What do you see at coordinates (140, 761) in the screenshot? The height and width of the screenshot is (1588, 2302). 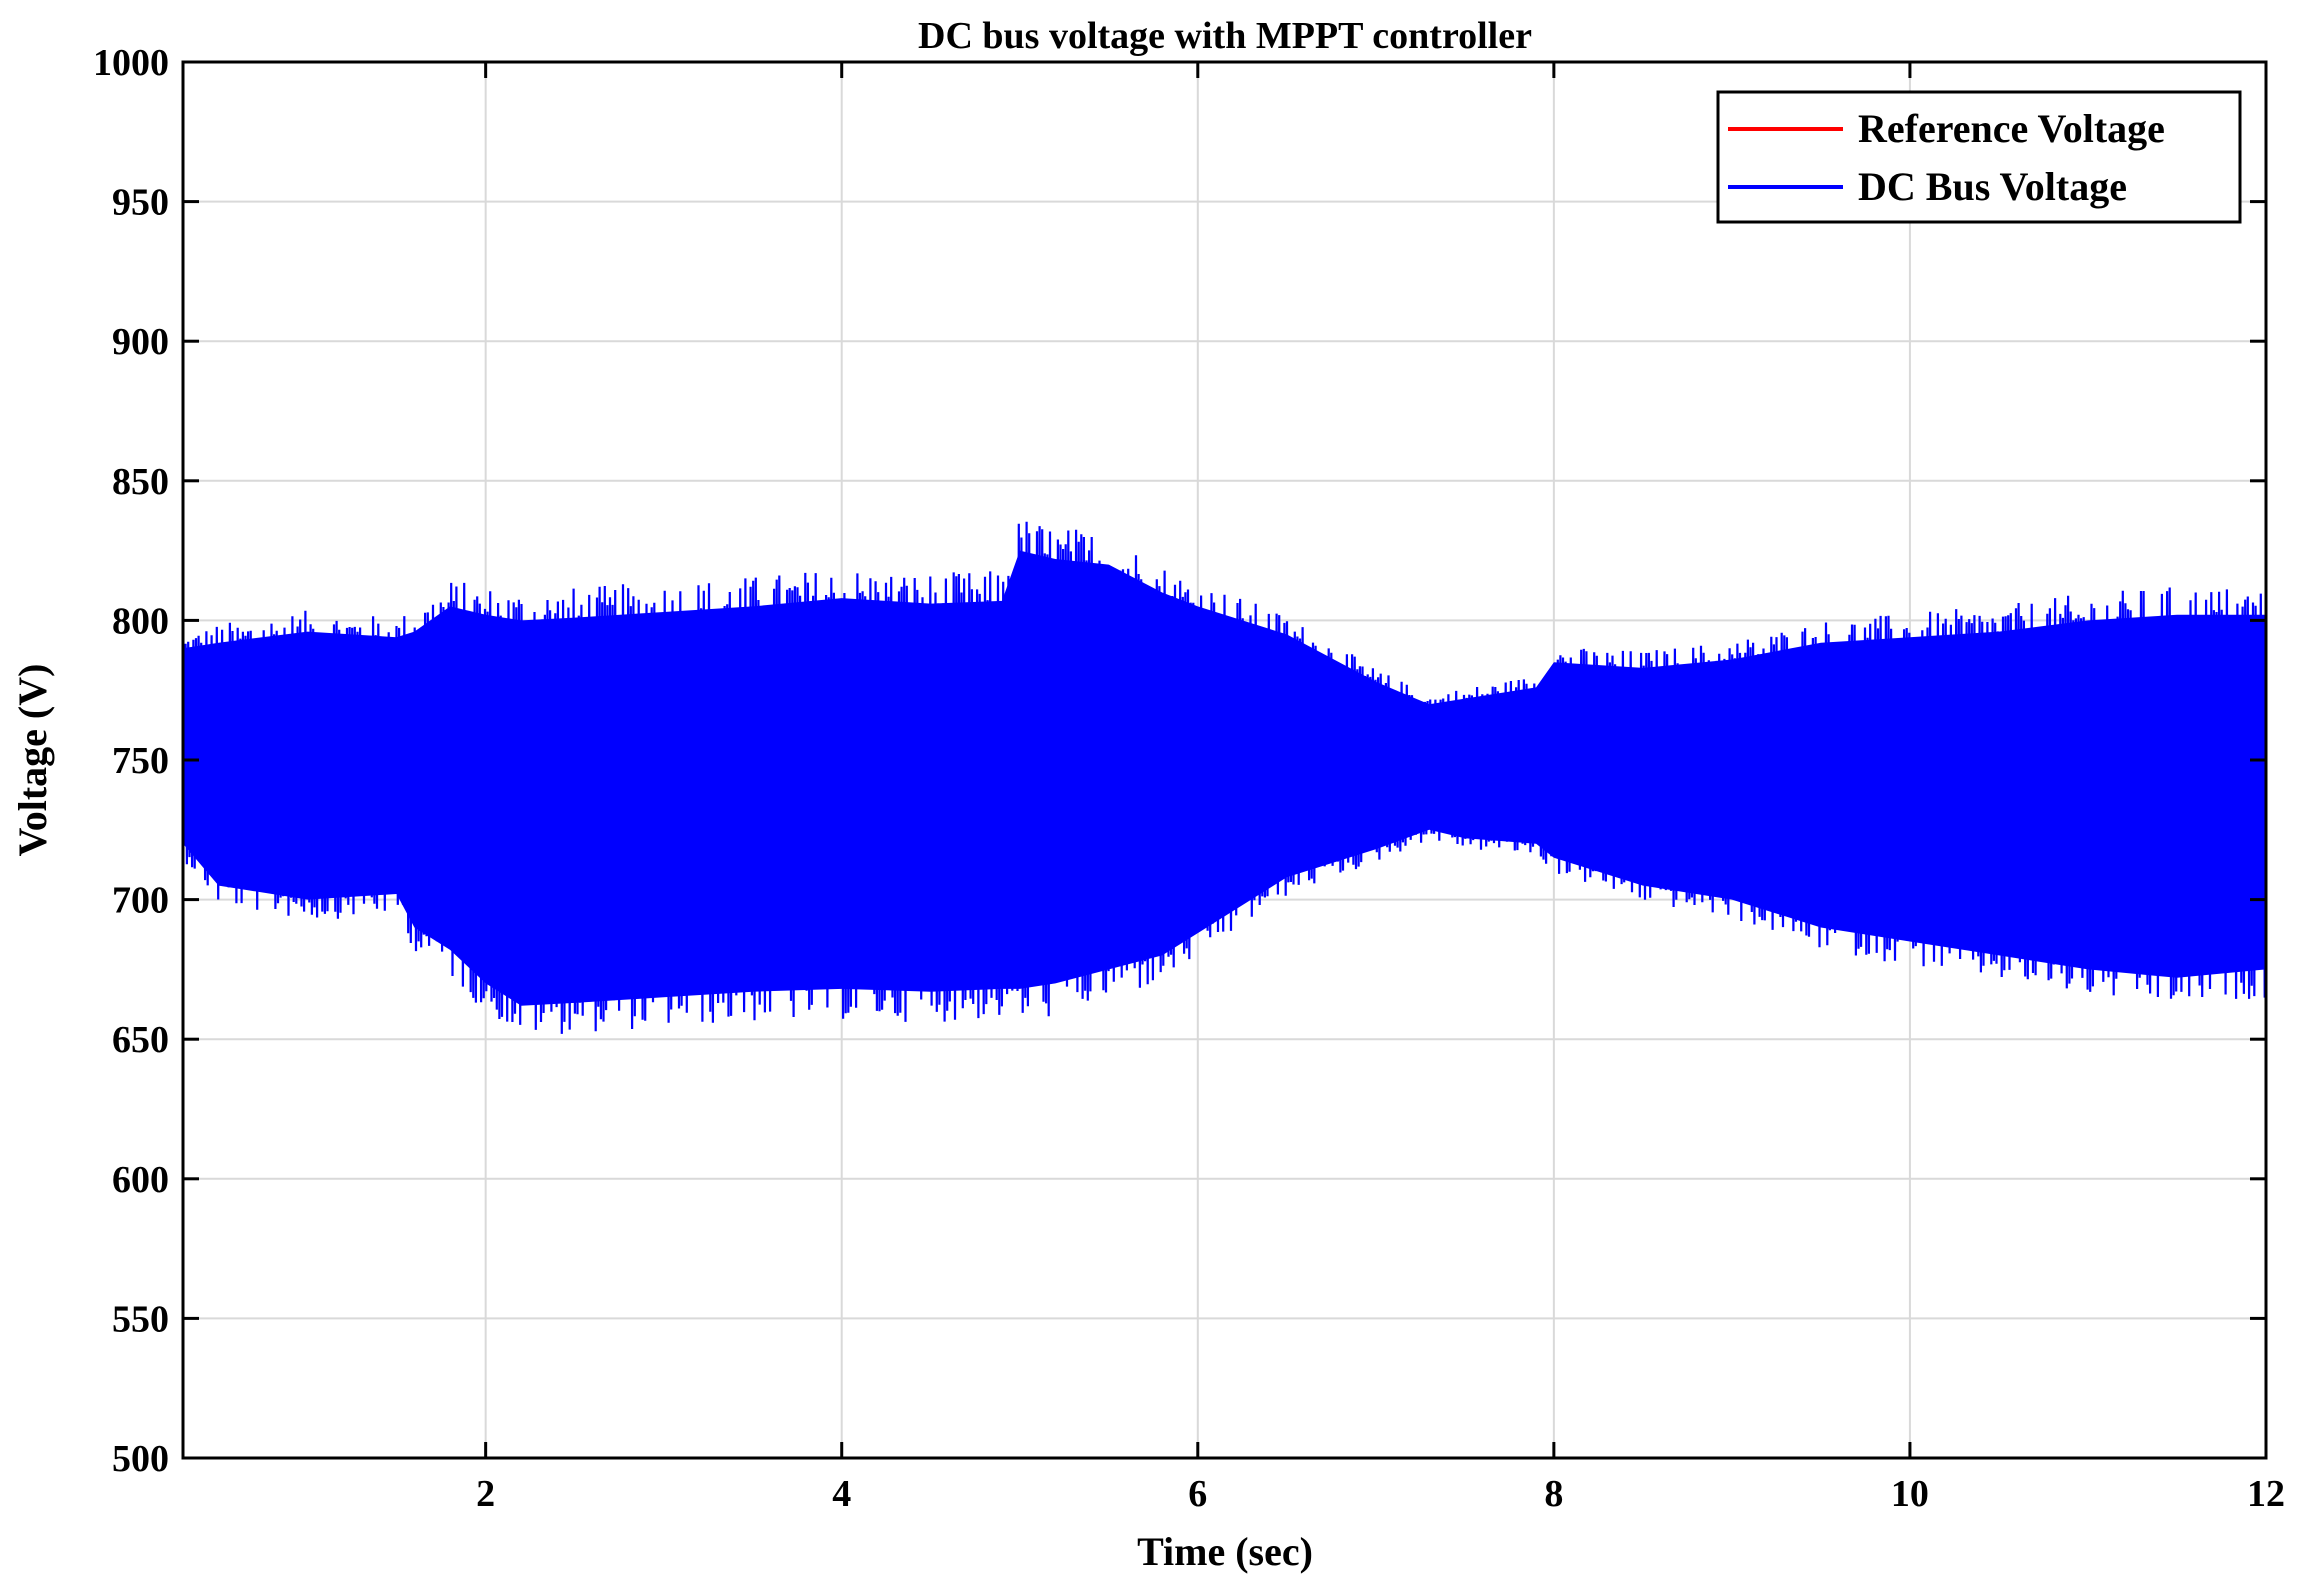 I see `y-tick-label: 750` at bounding box center [140, 761].